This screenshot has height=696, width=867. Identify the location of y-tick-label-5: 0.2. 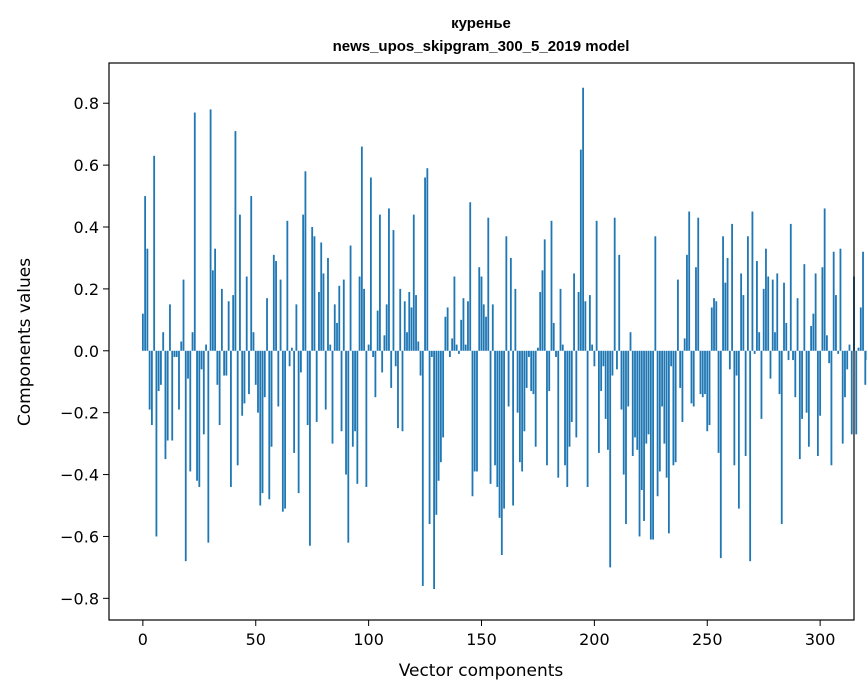
(86, 289).